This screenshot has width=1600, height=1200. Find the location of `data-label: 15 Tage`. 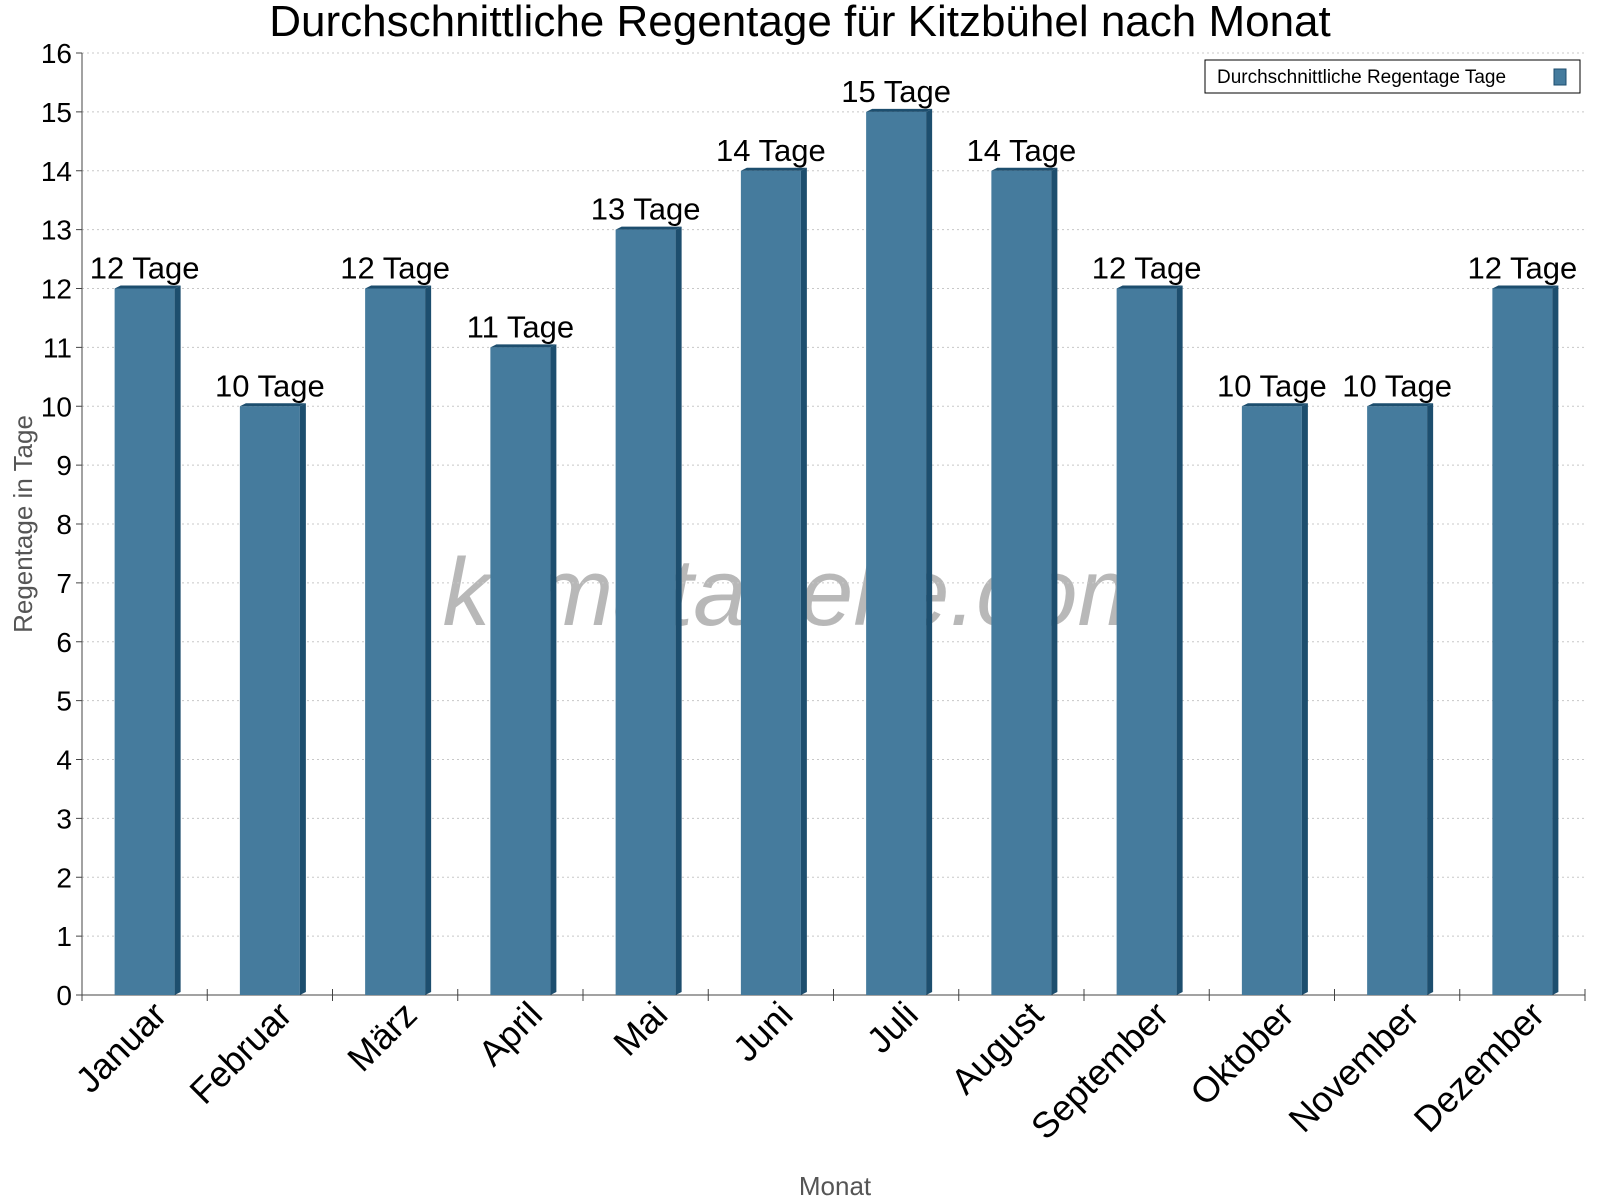

data-label: 15 Tage is located at coordinates (896, 91).